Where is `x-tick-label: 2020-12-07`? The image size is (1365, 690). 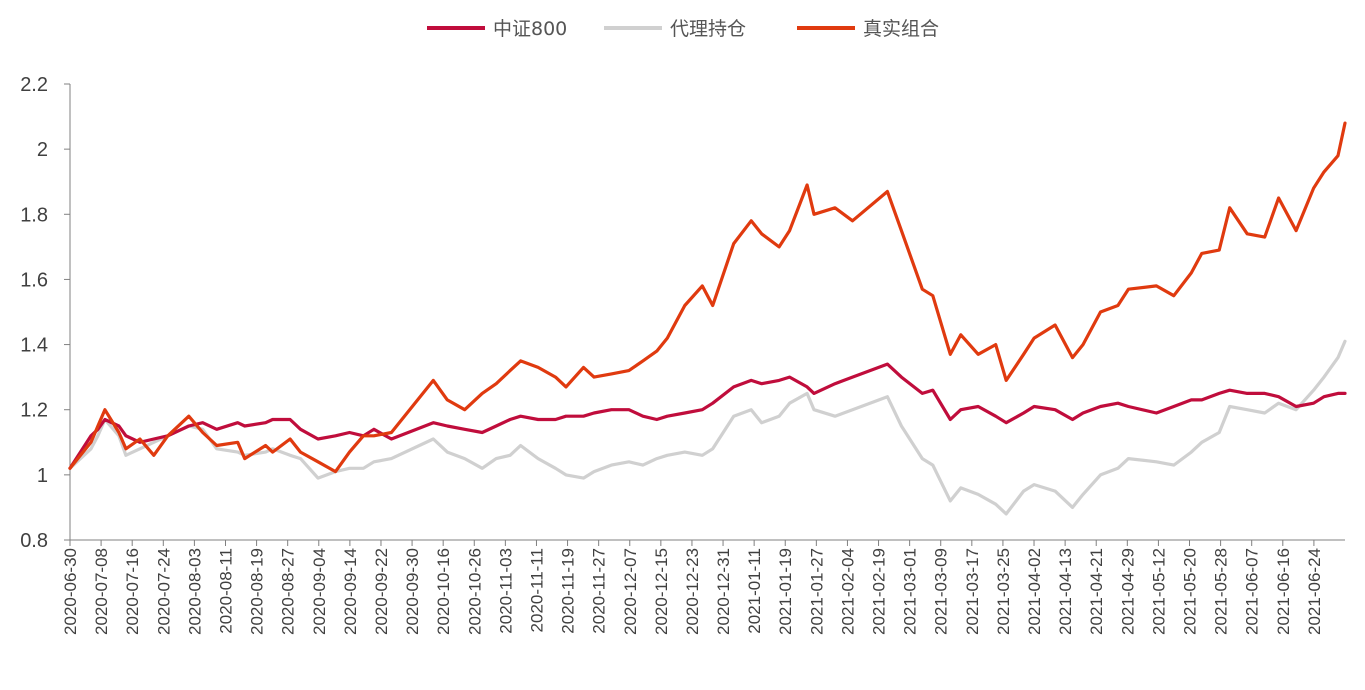
x-tick-label: 2020-12-07 is located at coordinates (630, 591).